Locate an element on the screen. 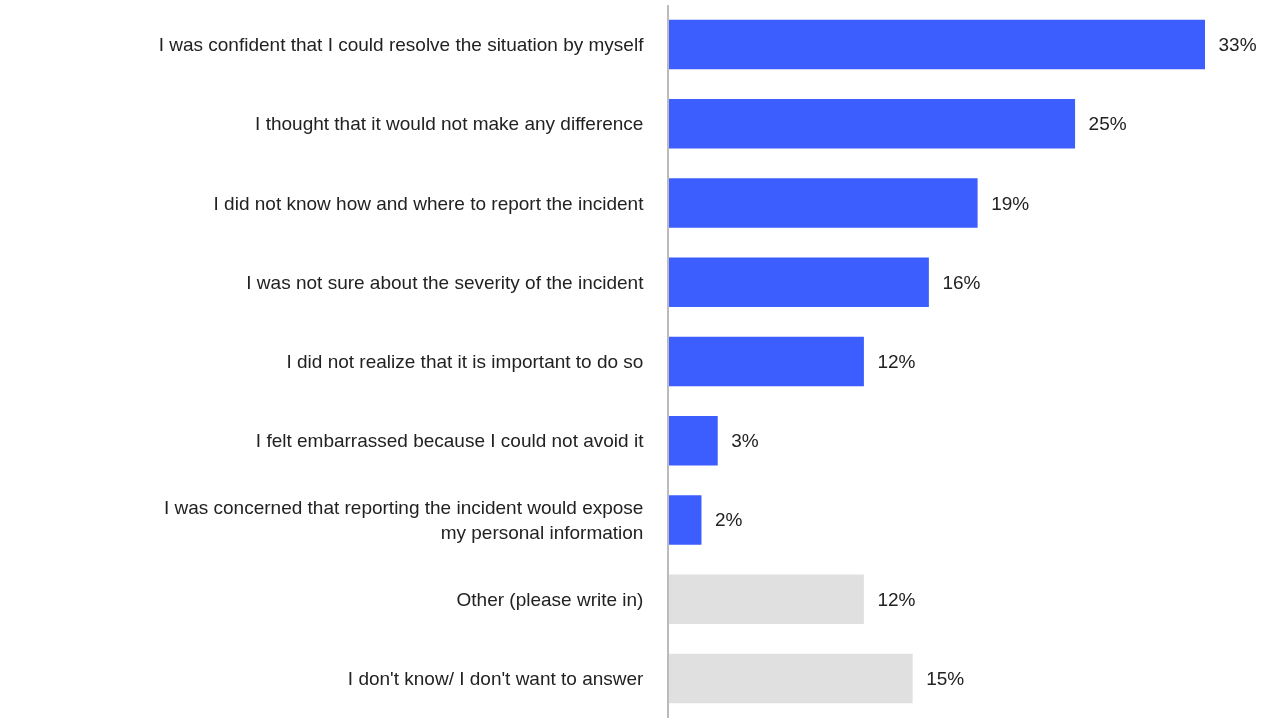  y-tick-label: I did not realize that it is important to do so is located at coordinates (465, 362).